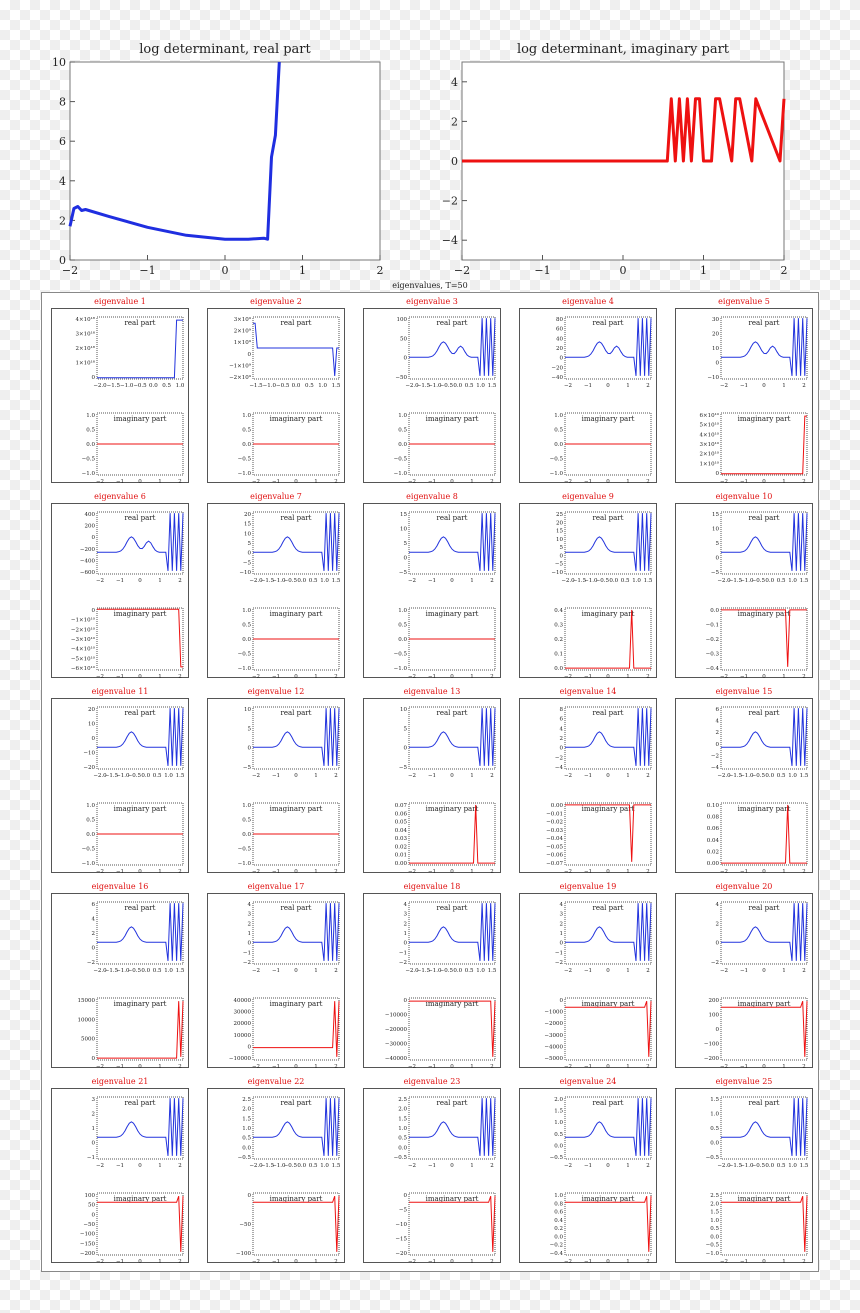  I want to click on y-tick-label: 0.02, so click(713, 852).